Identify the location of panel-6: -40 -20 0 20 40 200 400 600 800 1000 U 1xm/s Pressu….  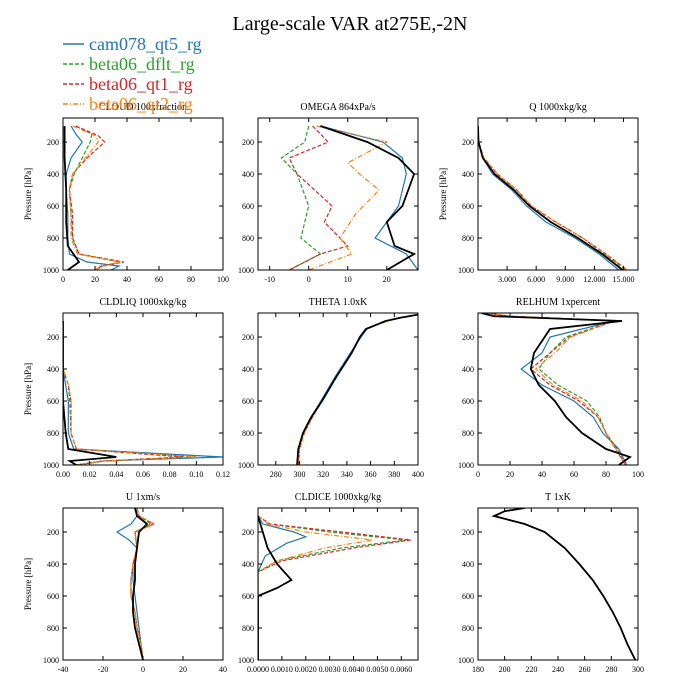
(125, 583).